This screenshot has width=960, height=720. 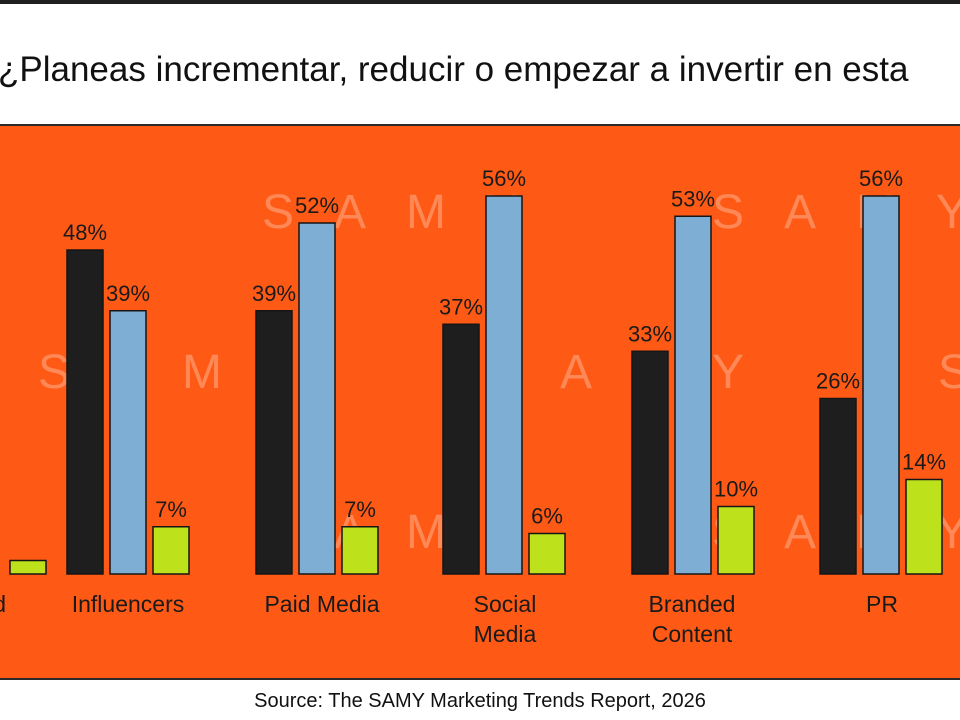 I want to click on category-label: PR, so click(x=882, y=604).